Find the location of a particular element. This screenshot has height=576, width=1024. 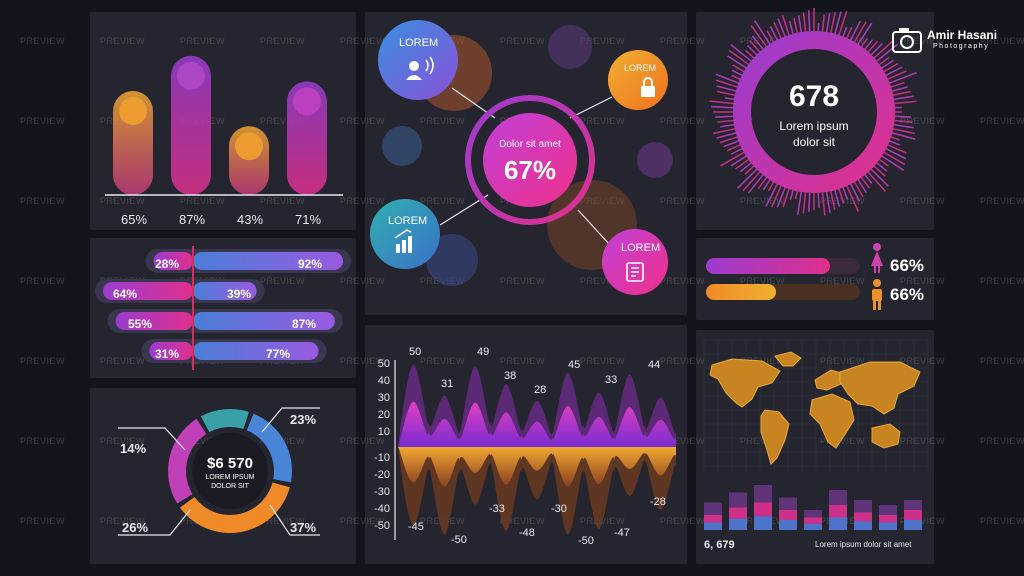

connector-line is located at coordinates (591, 107).